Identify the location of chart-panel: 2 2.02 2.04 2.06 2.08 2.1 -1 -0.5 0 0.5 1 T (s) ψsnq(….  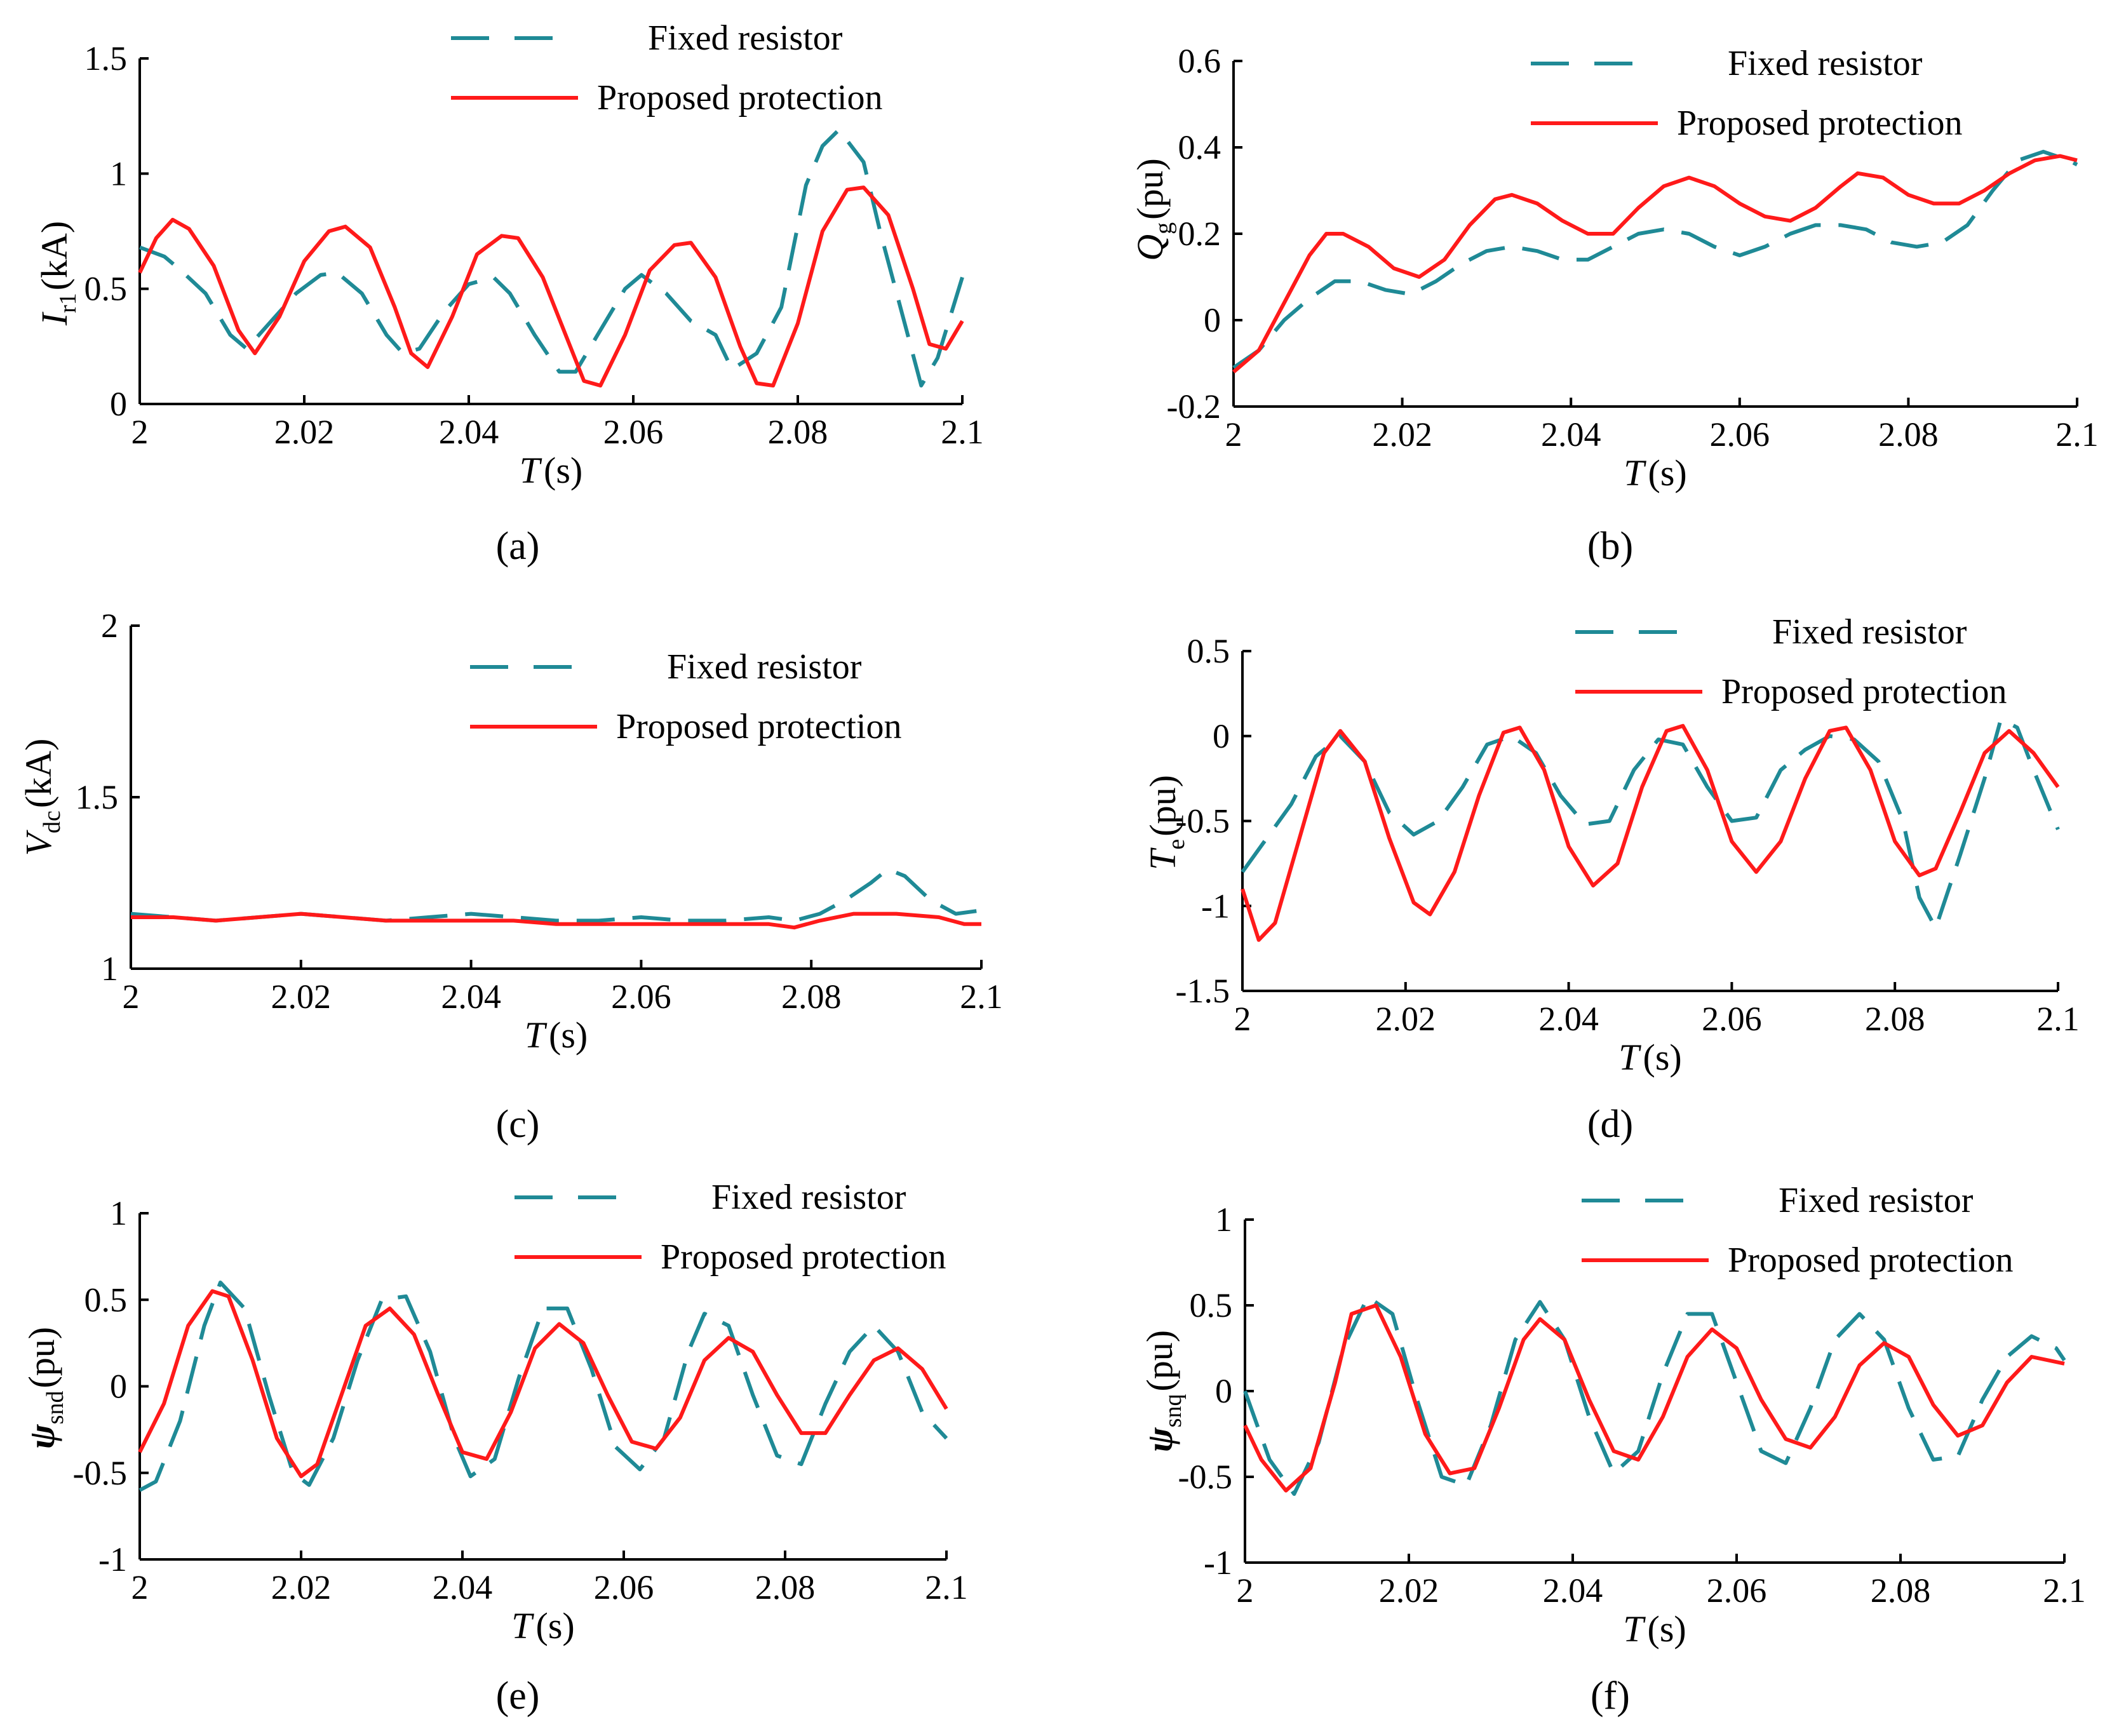
(1613, 1450).